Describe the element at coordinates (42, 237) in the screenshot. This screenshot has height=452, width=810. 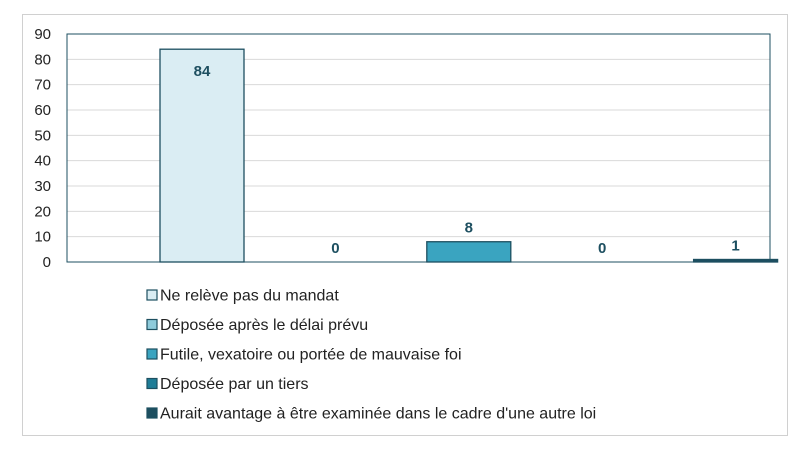
I see `y-tick-label: 10` at that location.